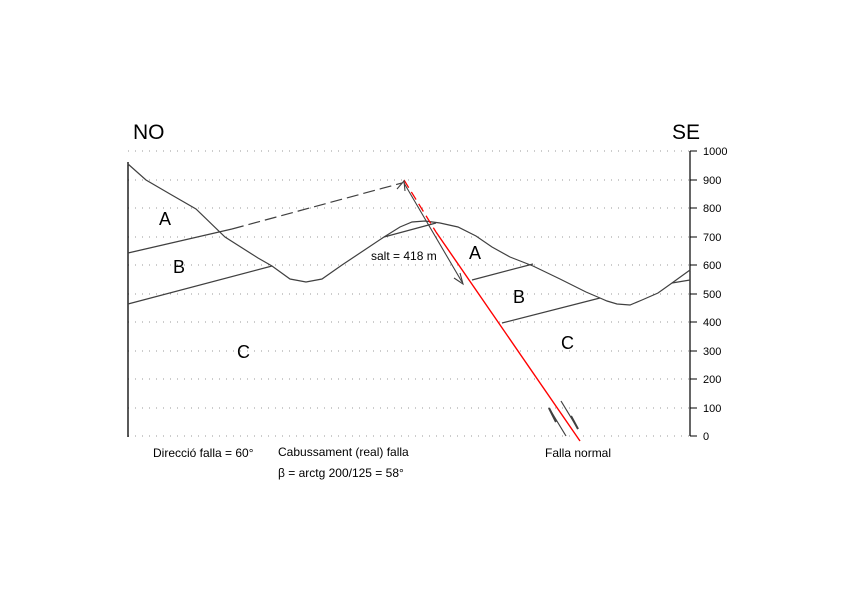  I want to click on fault-strike-label: Direcció falla = 60°, so click(203, 453).